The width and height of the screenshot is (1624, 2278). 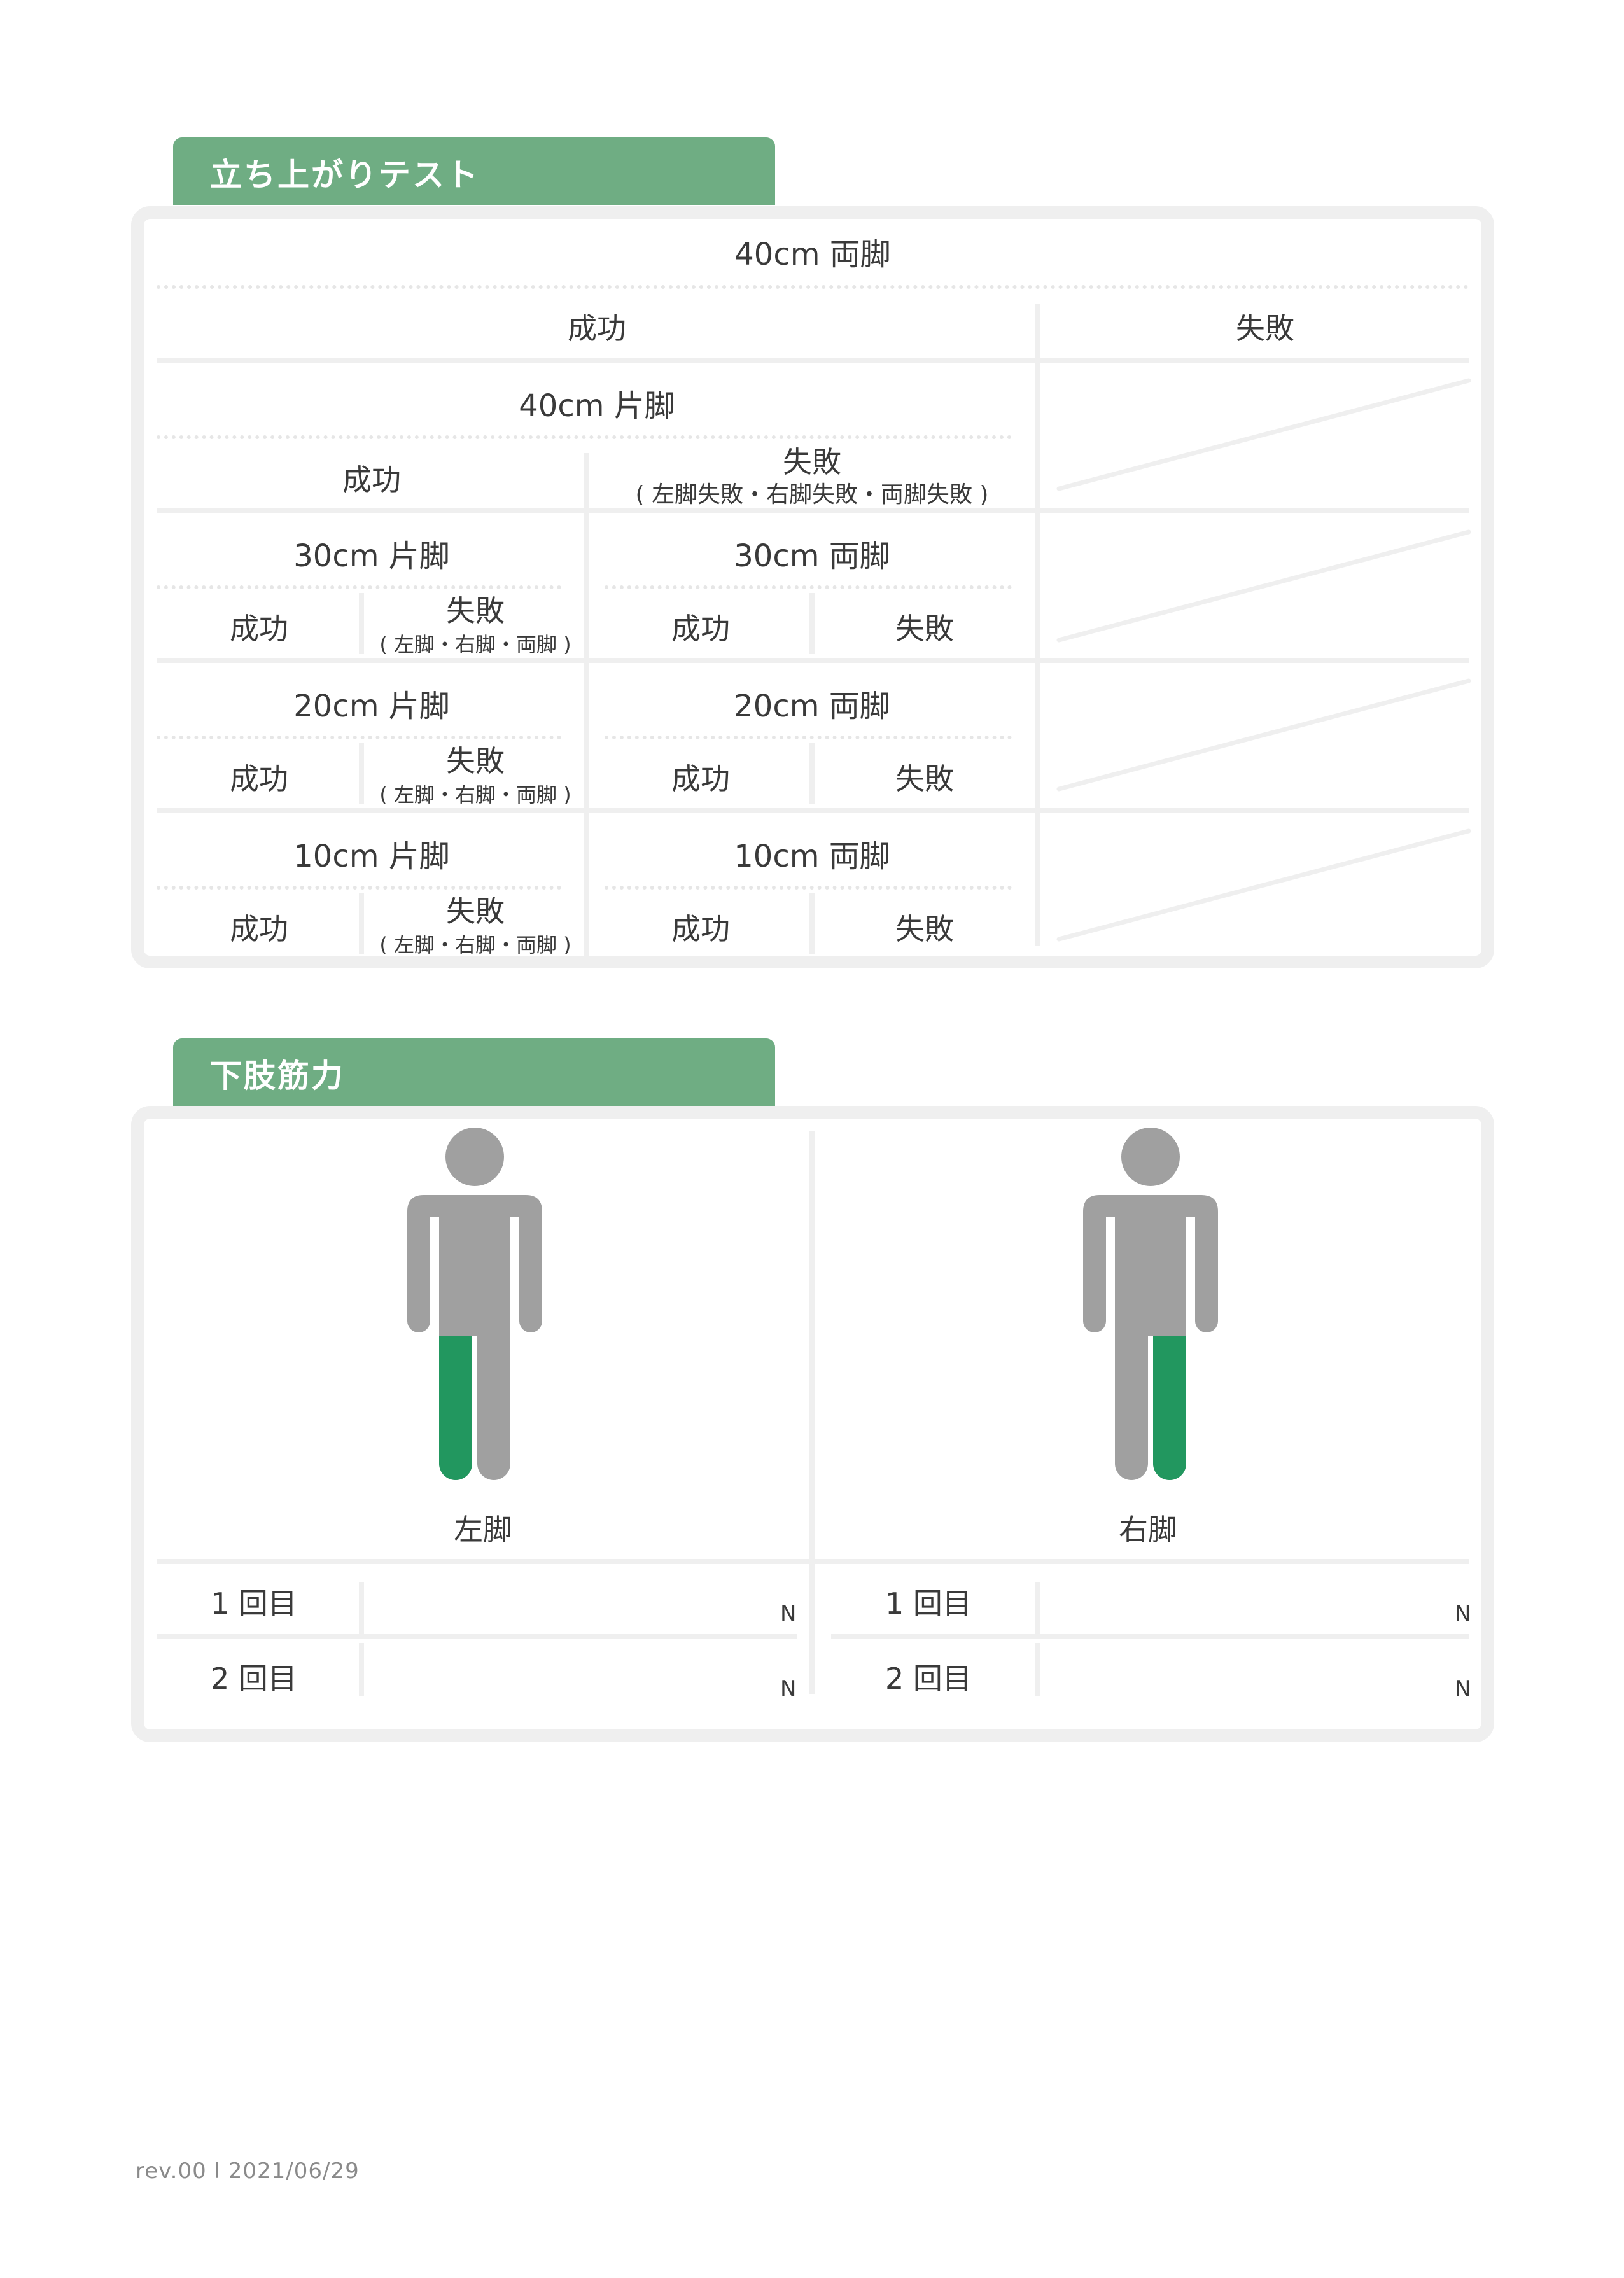 What do you see at coordinates (1150, 1304) in the screenshot?
I see `right-leg-figure-icon` at bounding box center [1150, 1304].